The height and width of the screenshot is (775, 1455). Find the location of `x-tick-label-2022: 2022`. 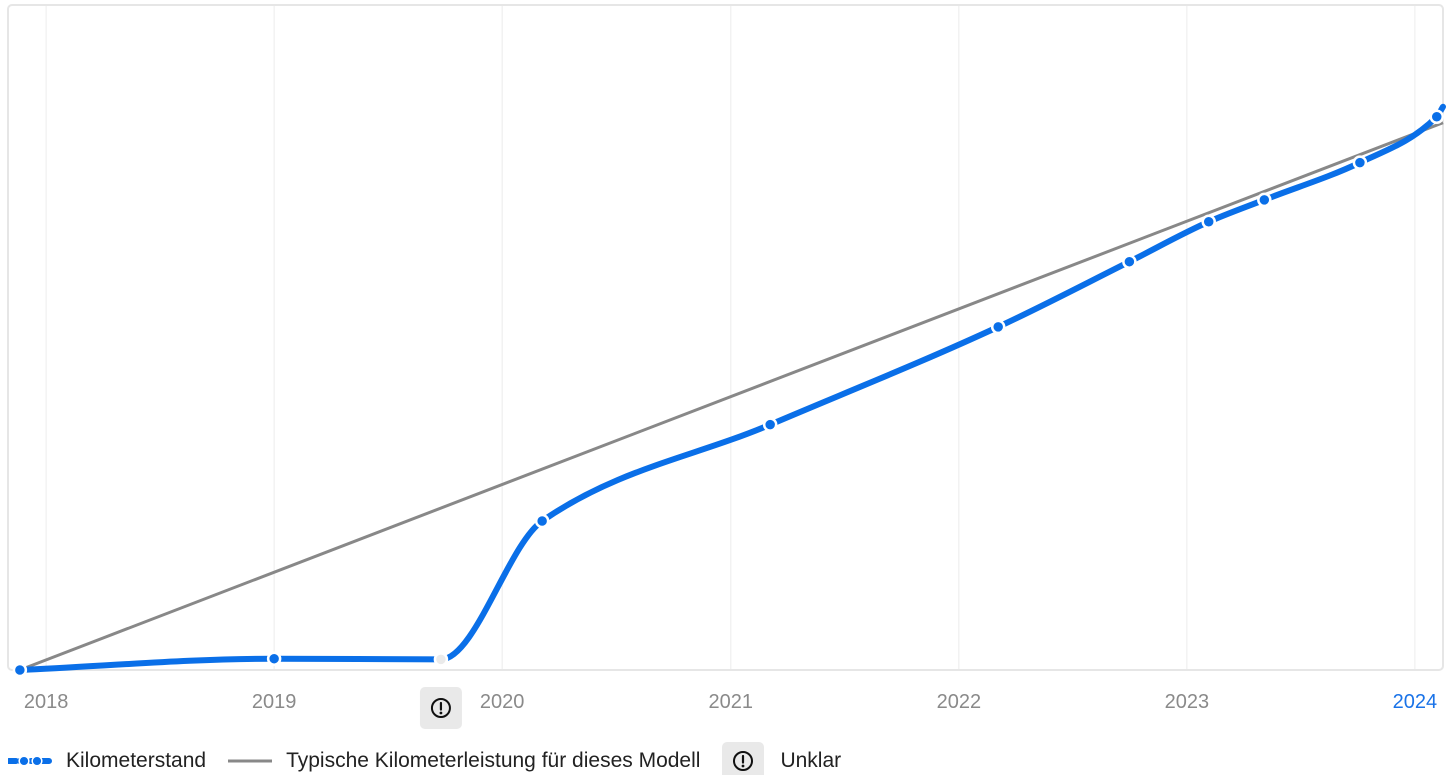

x-tick-label-2022: 2022 is located at coordinates (959, 702).